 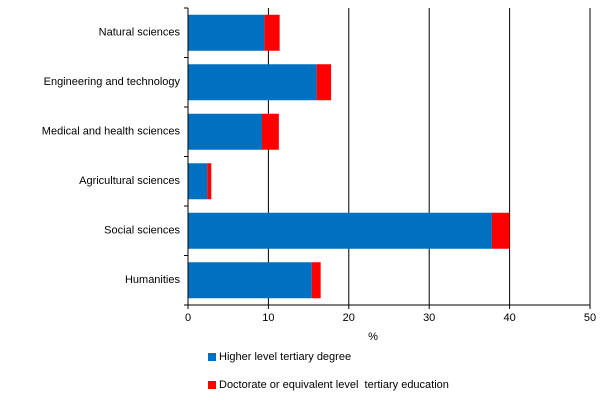 What do you see at coordinates (112, 82) in the screenshot?
I see `y-tick-label: Engineering and technology` at bounding box center [112, 82].